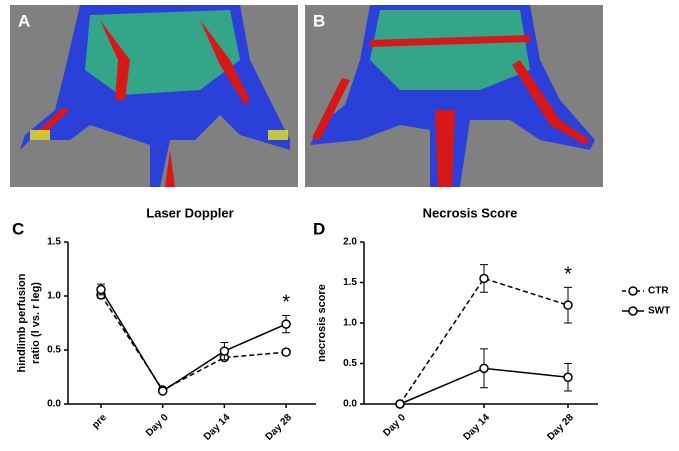 Image resolution: width=679 pixels, height=451 pixels. I want to click on panel-label: C, so click(18, 228).